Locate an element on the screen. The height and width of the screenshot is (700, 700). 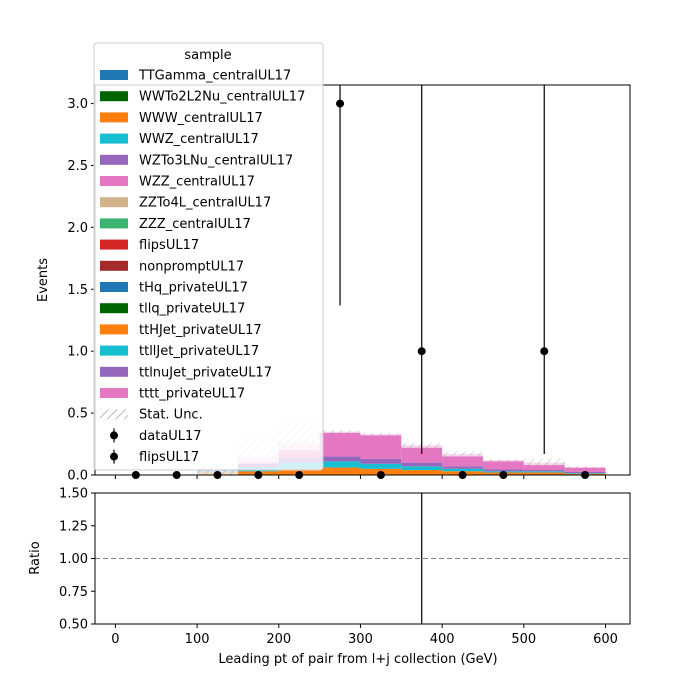
x-tick-label: 200 is located at coordinates (278, 639).